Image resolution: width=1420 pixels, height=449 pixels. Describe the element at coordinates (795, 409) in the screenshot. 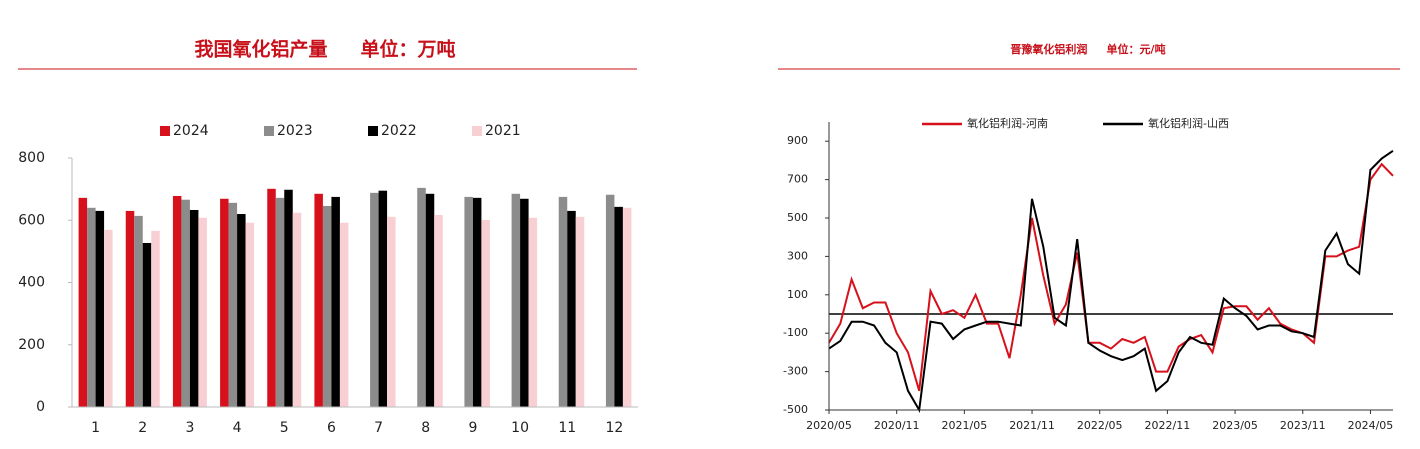

I see `y-tick-label: -500` at that location.